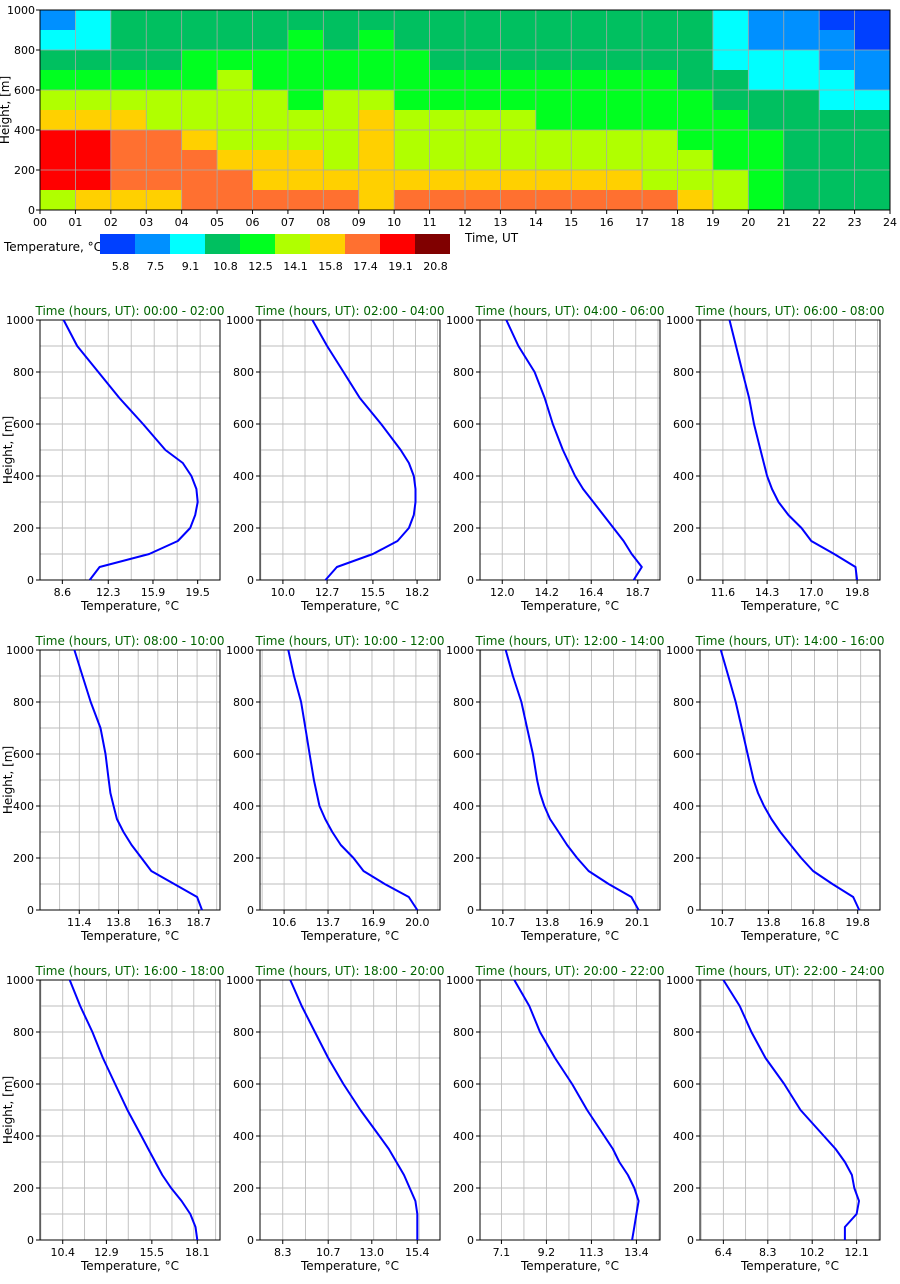 Image resolution: width=900 pixels, height=1284 pixels. What do you see at coordinates (432, 244) in the screenshot?
I see `colorbar-swatch` at bounding box center [432, 244].